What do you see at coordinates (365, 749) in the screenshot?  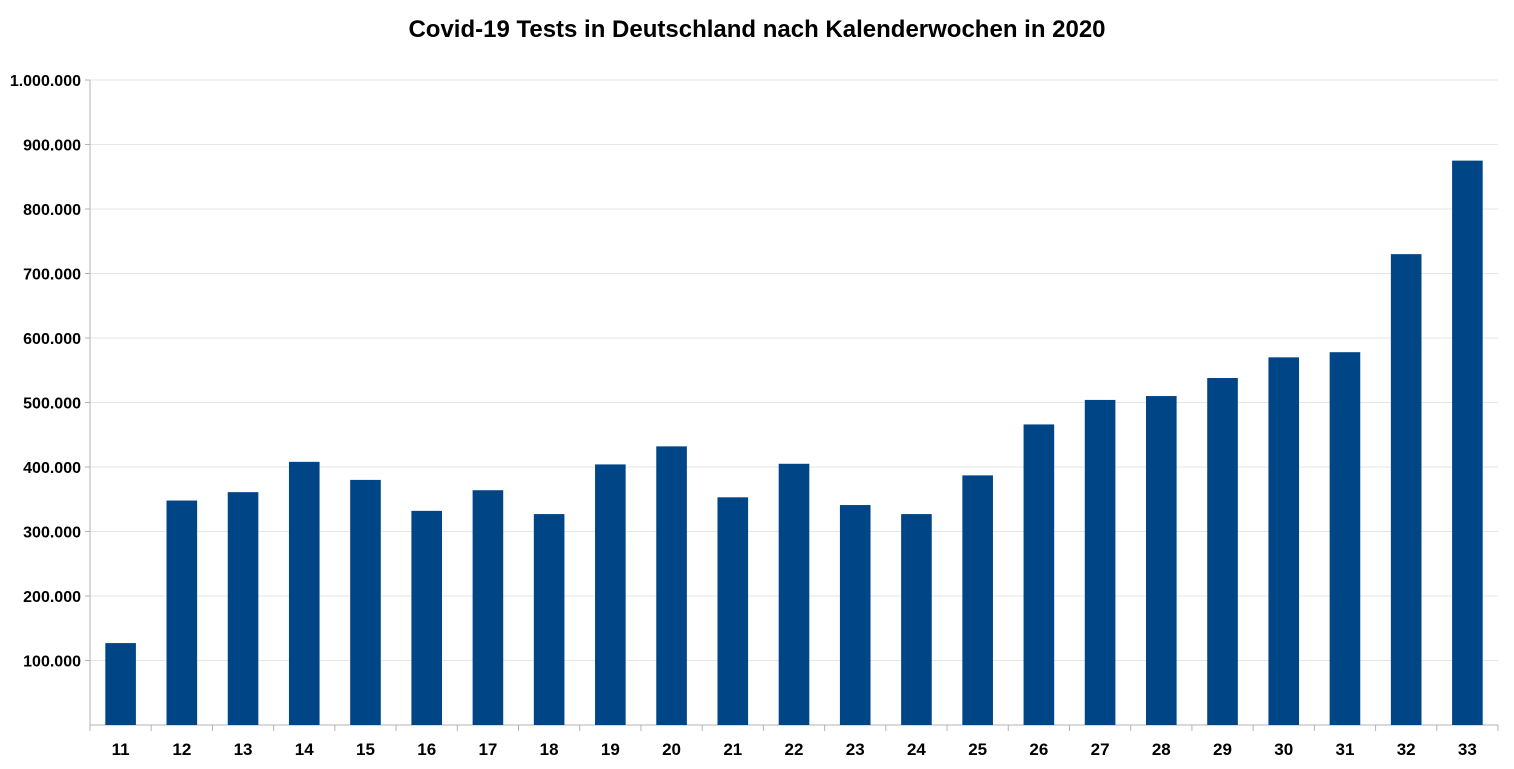 I see `x-tick-label: 15` at bounding box center [365, 749].